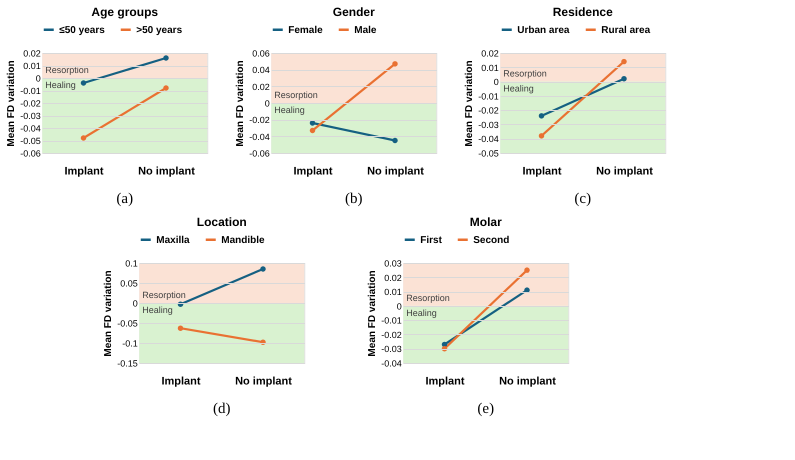  What do you see at coordinates (393, 263) in the screenshot?
I see `y-tick-label: 0.03` at bounding box center [393, 263].